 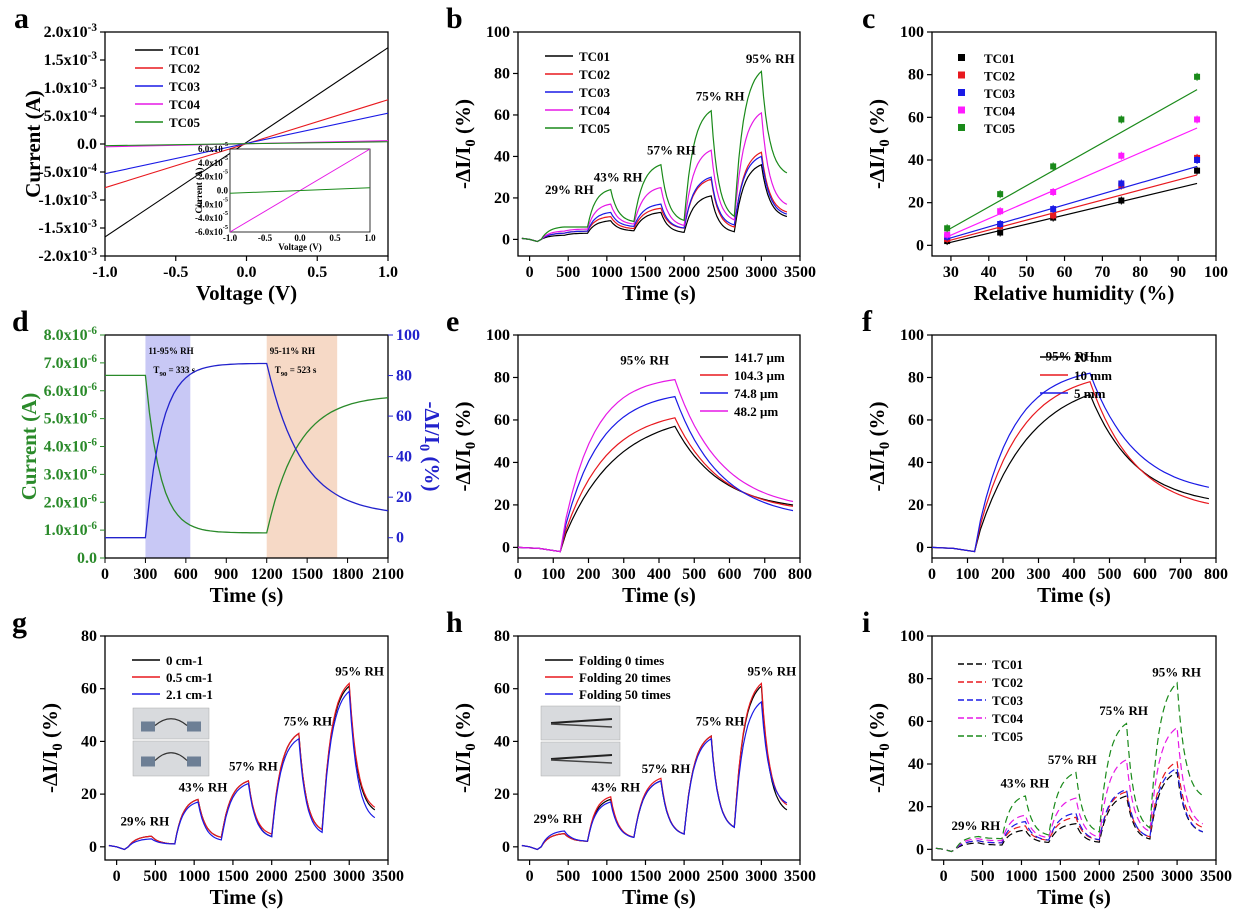 I want to click on y-tick-label: 0, so click(x=506, y=847).